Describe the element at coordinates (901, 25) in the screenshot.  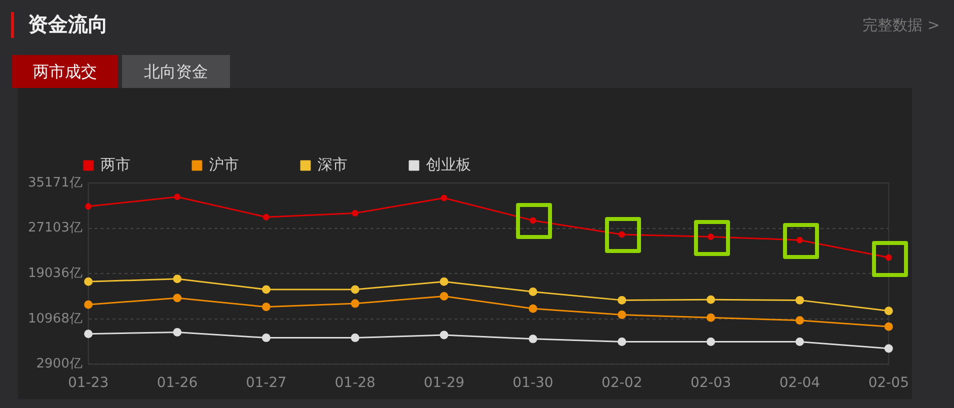
I see `text: 完整数据 >` at that location.